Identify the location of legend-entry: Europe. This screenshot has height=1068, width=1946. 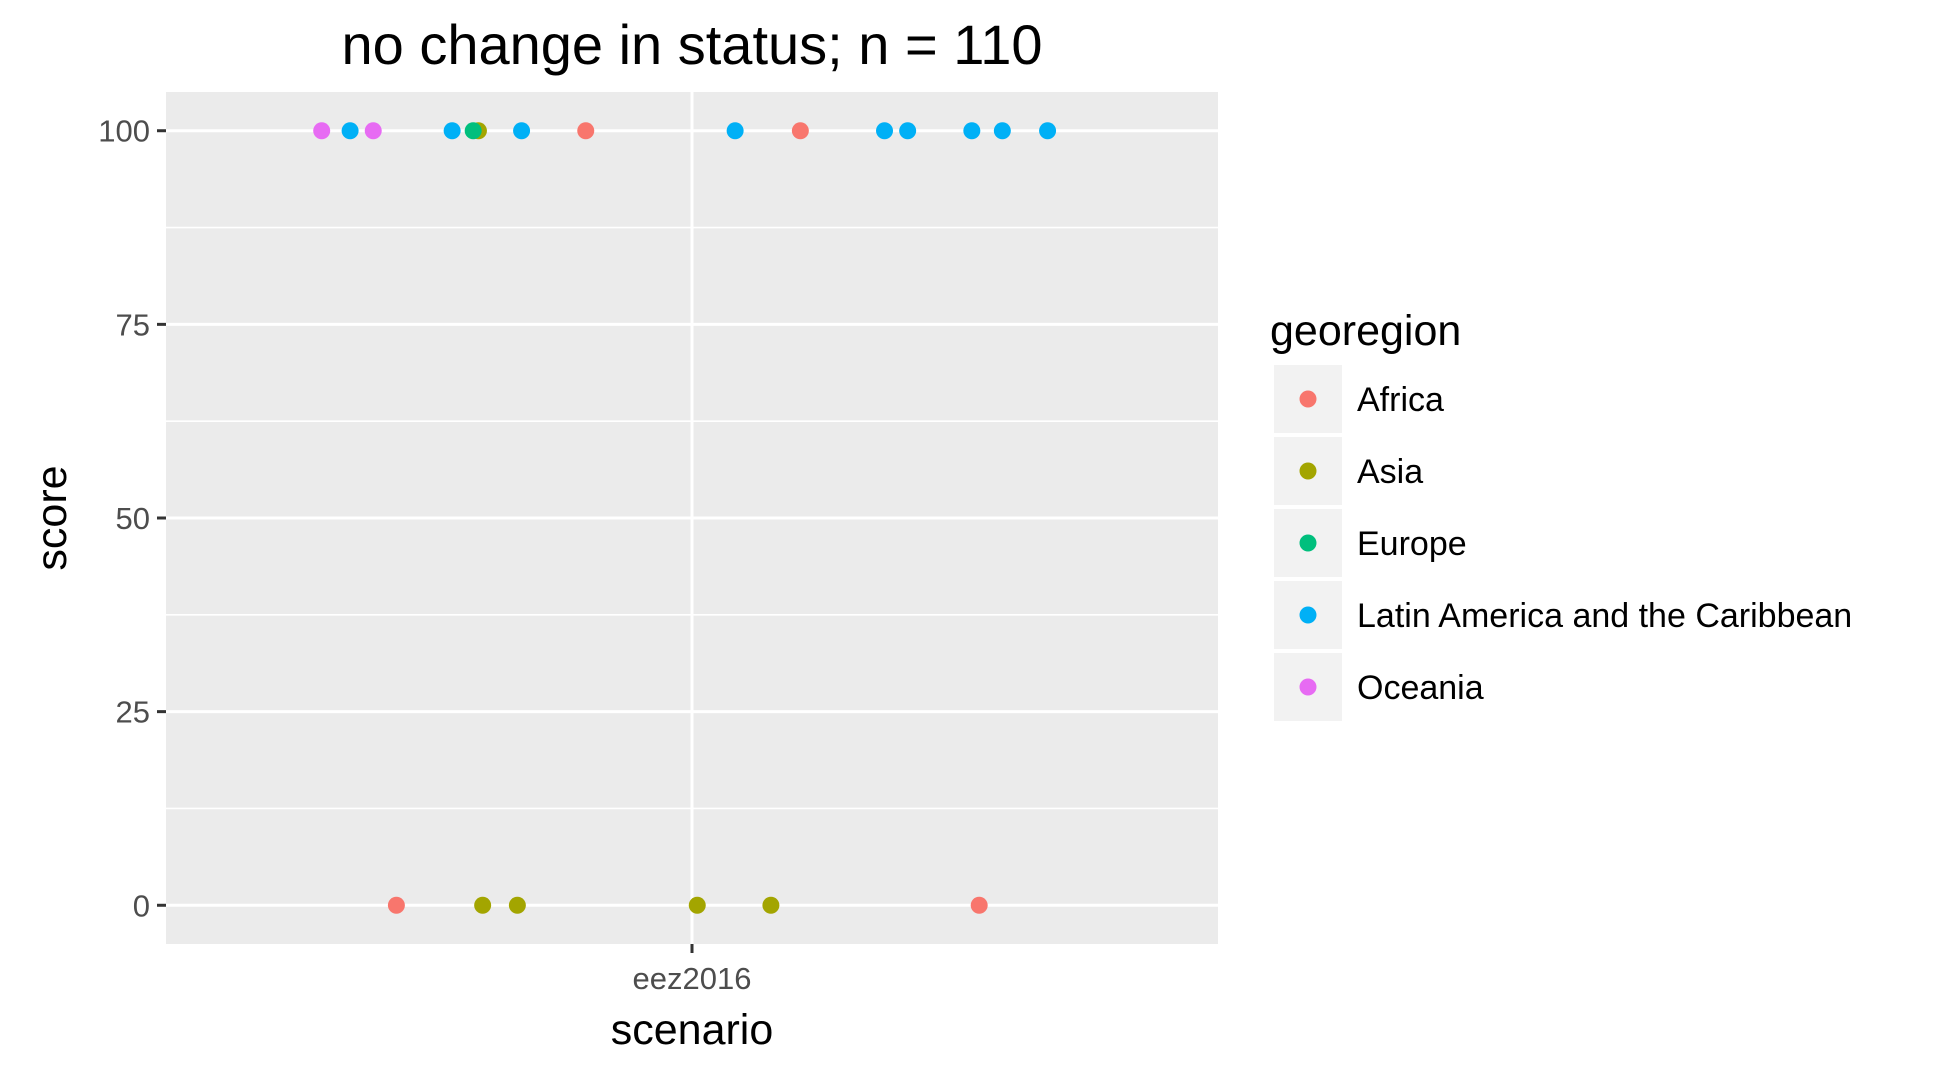
(1370, 543).